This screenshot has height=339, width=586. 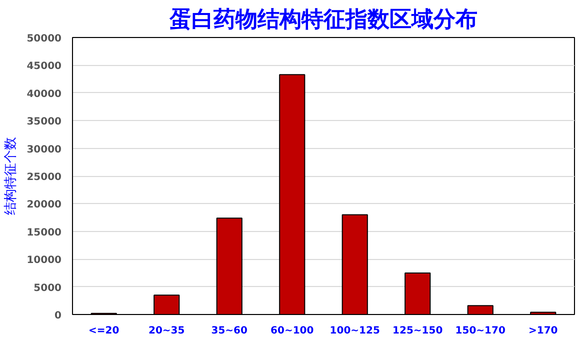 What do you see at coordinates (355, 331) in the screenshot?
I see `x-tick-label: 100~125` at bounding box center [355, 331].